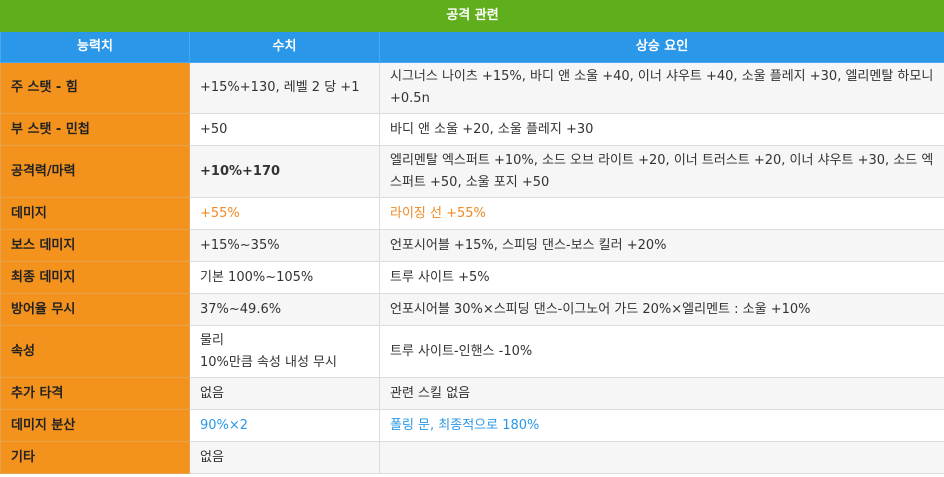 This screenshot has height=477, width=944. Describe the element at coordinates (95, 213) in the screenshot. I see `row-label: 데미지` at that location.